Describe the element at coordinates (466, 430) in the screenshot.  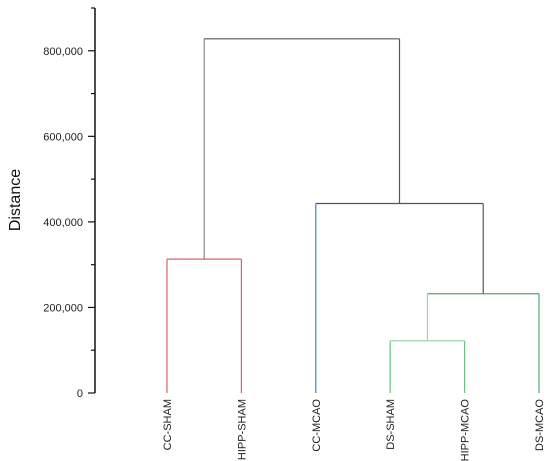
I see `leaf-label-hipp-mcao: HIPP-MCAO` at that location.